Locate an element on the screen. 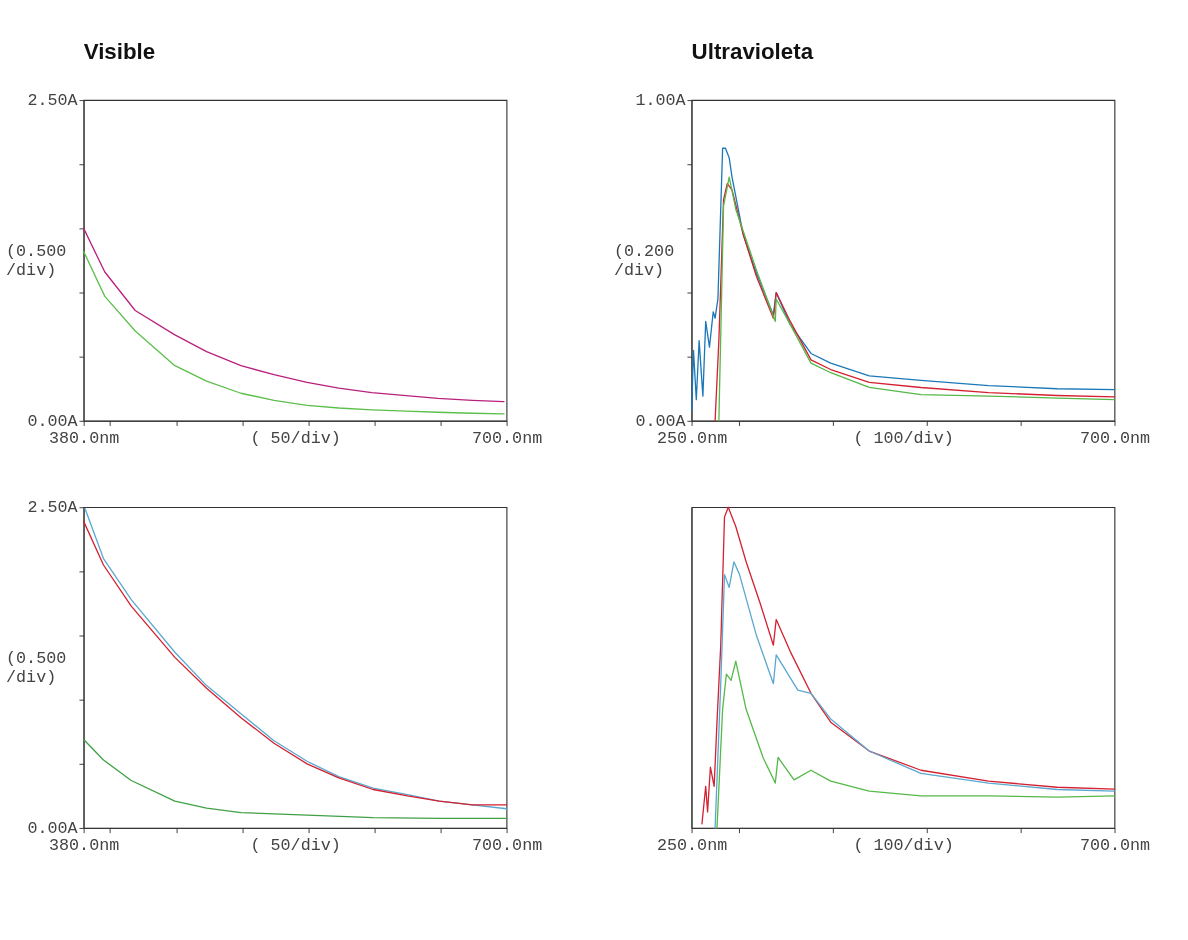  y-axis-title: (0.200 /div) is located at coordinates (644, 261).